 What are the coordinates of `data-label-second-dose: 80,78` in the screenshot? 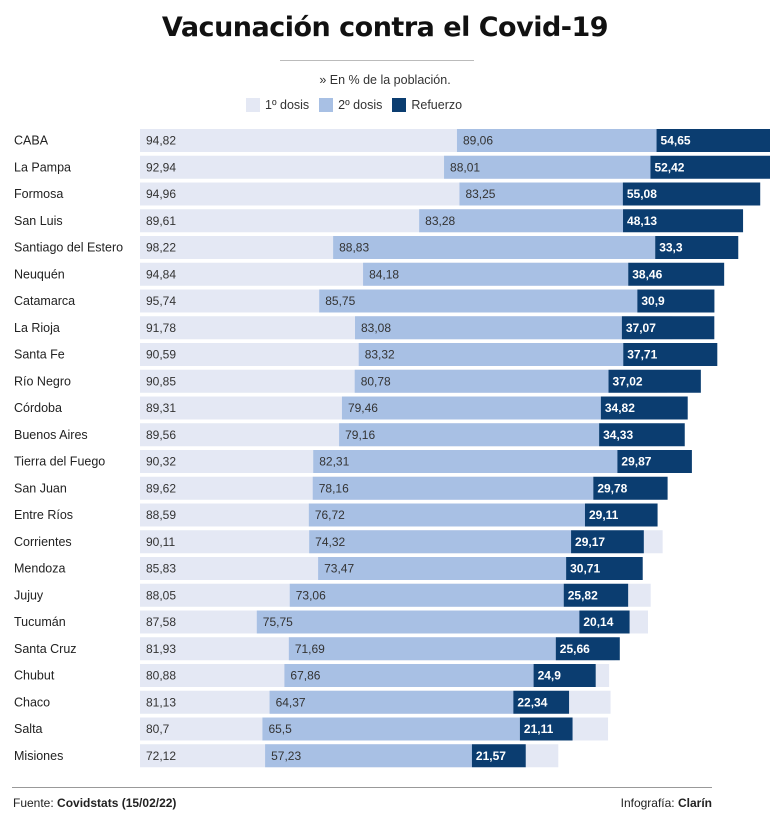 It's located at (376, 381).